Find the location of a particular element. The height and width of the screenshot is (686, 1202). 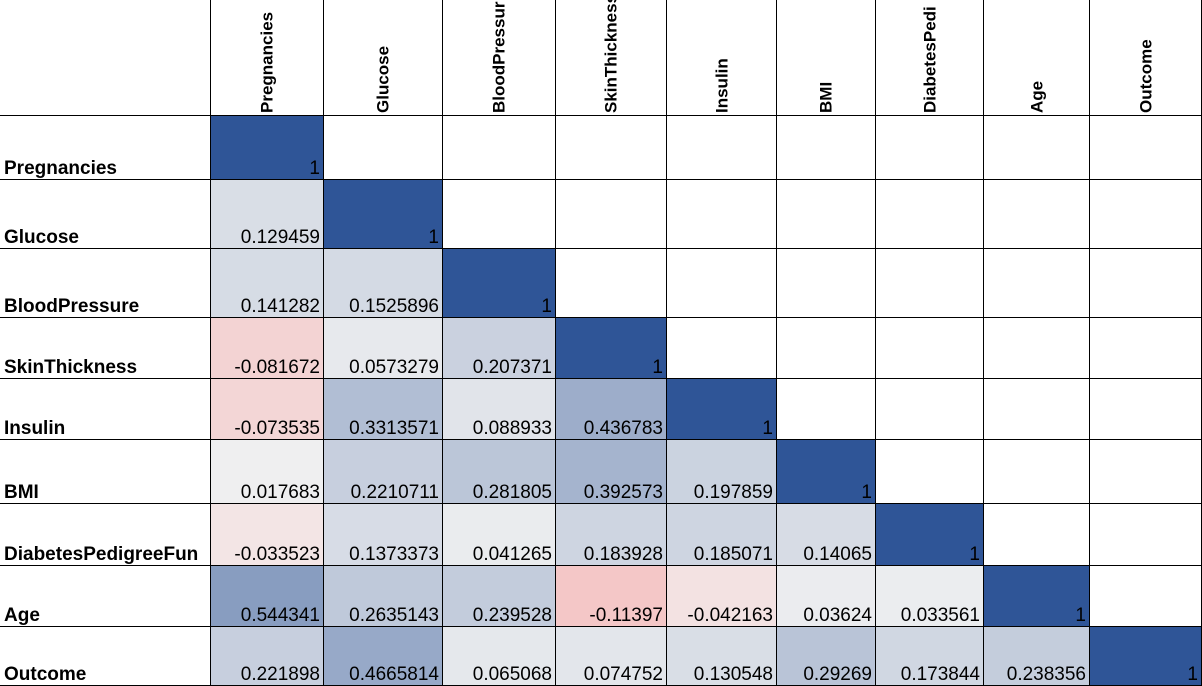

matrix-cell: 0.238356 is located at coordinates (1037, 656).